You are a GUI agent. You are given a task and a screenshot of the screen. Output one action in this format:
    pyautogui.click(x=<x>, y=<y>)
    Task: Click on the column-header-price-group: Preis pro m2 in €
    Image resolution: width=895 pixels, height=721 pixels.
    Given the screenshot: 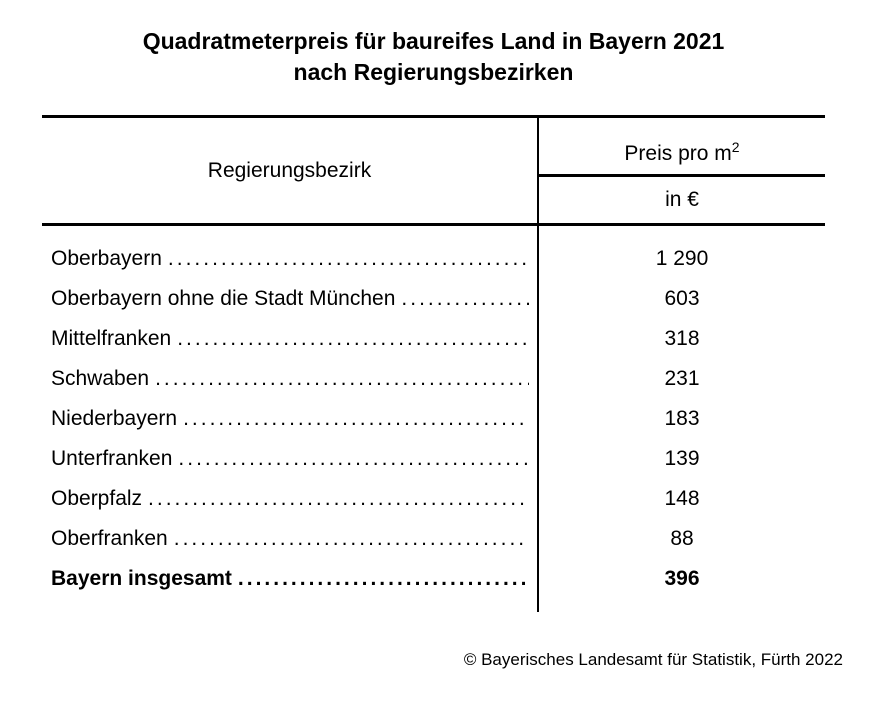 What is the action you would take?
    pyautogui.click(x=682, y=170)
    